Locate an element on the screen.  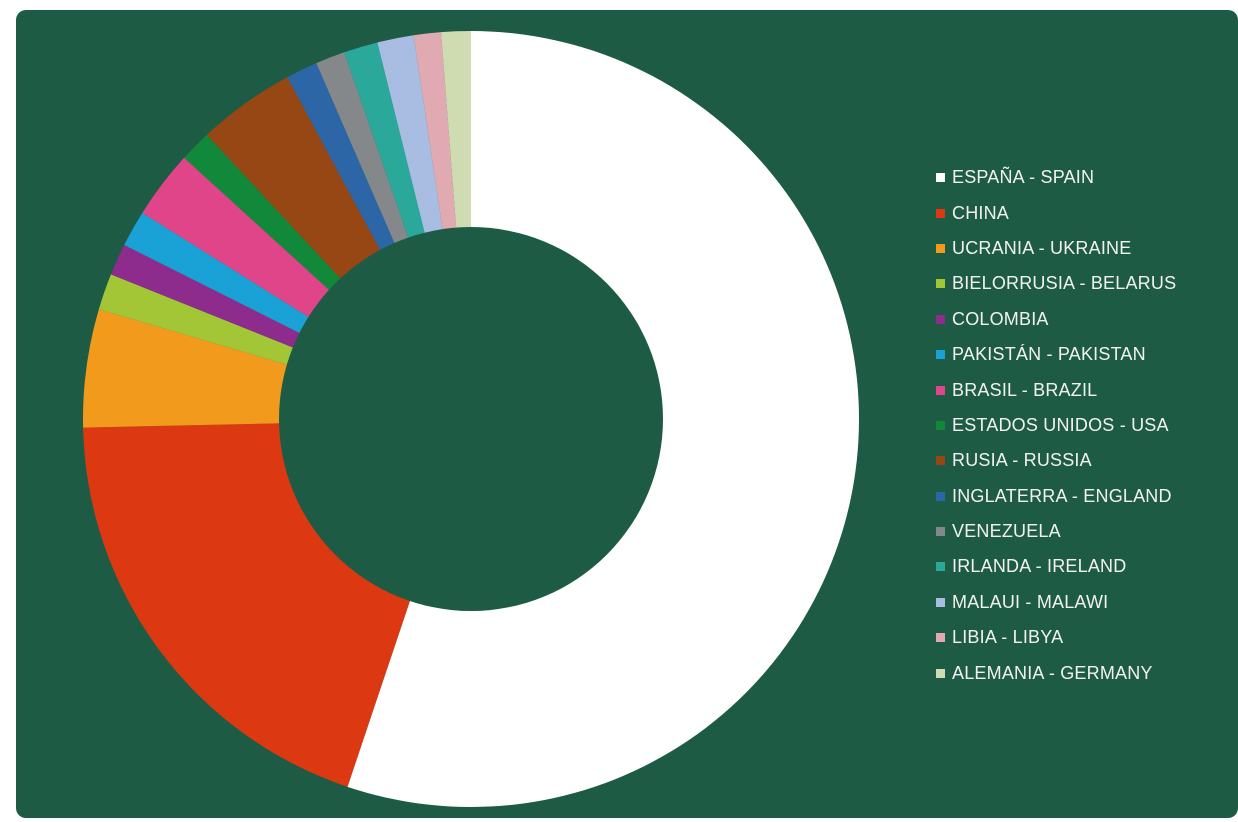
legend-label: MALAUI - MALAWI is located at coordinates (1030, 601).